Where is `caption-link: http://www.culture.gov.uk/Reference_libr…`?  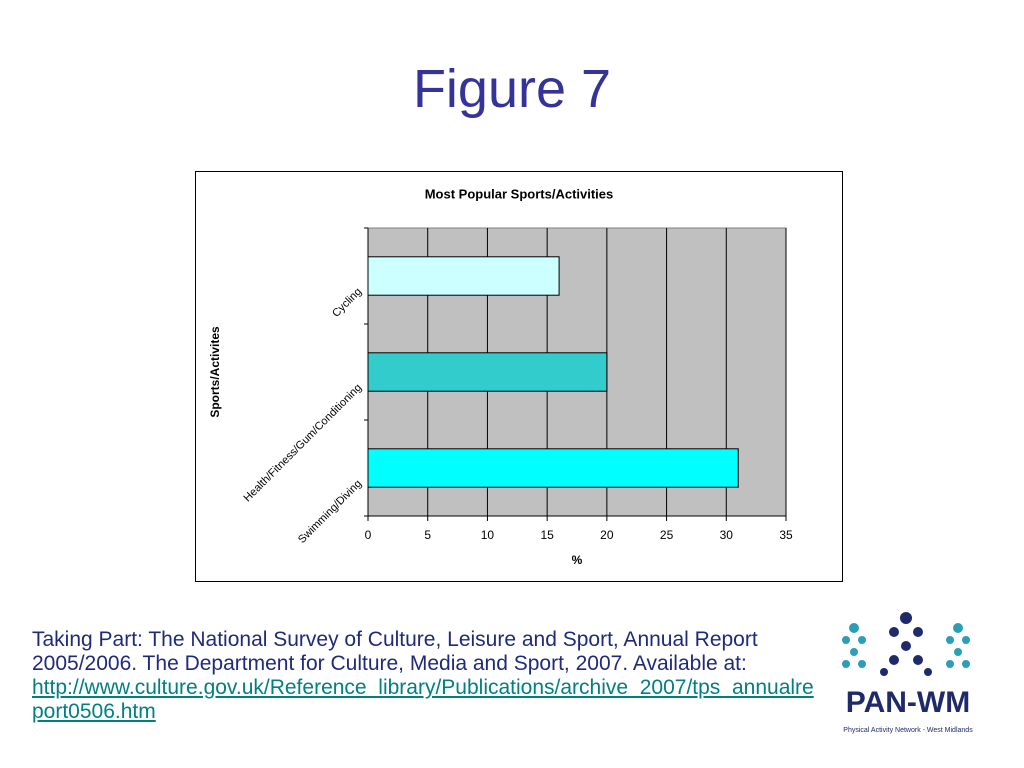
caption-link: http://www.culture.gov.uk/Reference_libr… is located at coordinates (423, 699).